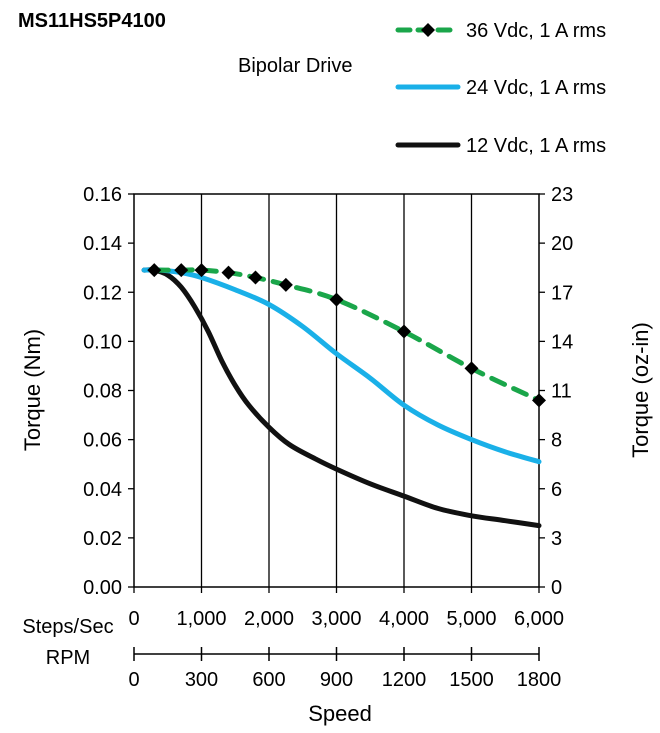 The image size is (660, 733). I want to click on x-tick-label: 3,000, so click(336, 619).